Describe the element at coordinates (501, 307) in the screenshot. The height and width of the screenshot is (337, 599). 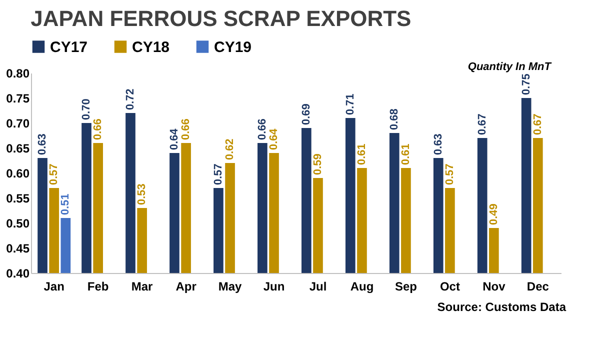
I see `source-note: Source: Customs Data` at that location.